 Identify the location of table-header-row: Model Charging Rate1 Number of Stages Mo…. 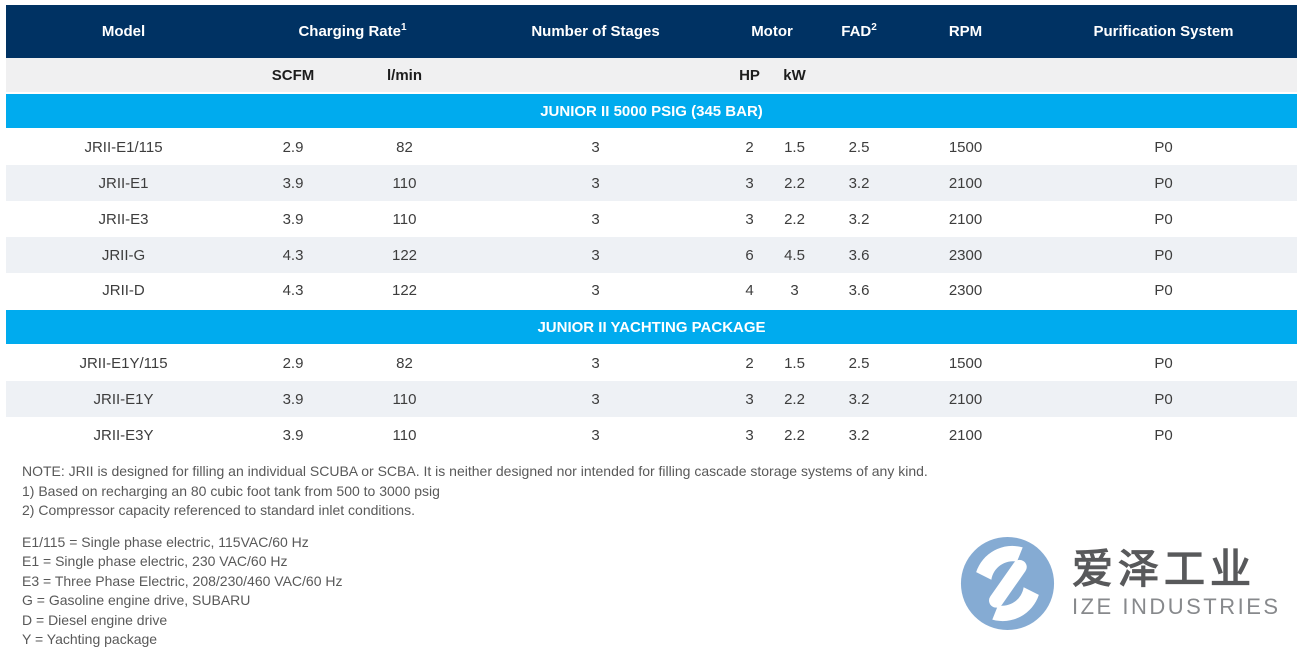
(652, 31).